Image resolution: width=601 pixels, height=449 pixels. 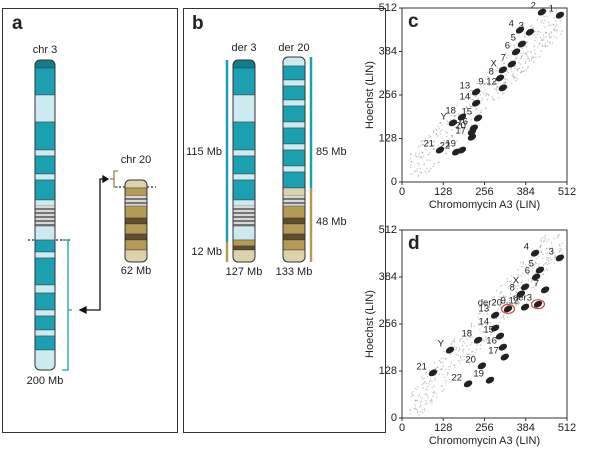 I want to click on peak-label: 7, so click(x=536, y=283).